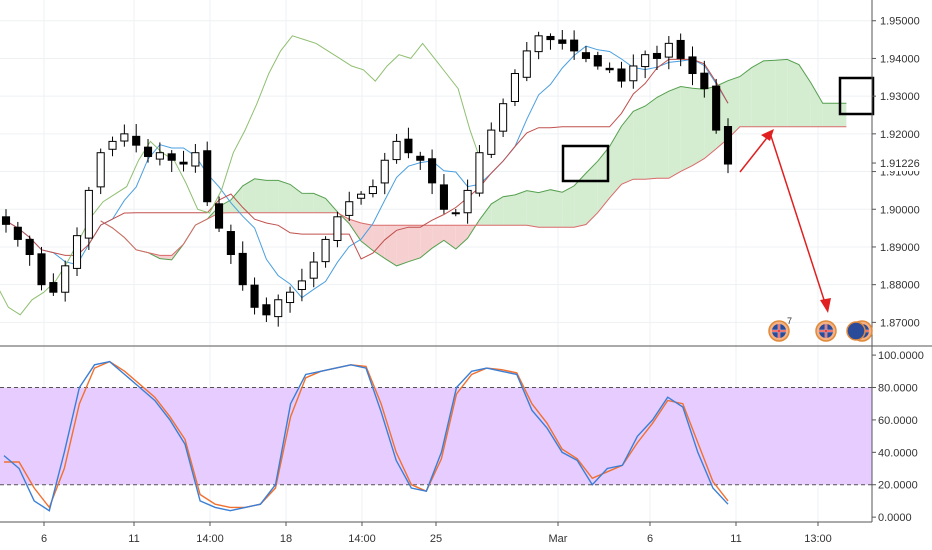 This screenshot has width=932, height=550. What do you see at coordinates (779, 331) in the screenshot?
I see `uk-flag-icon` at bounding box center [779, 331].